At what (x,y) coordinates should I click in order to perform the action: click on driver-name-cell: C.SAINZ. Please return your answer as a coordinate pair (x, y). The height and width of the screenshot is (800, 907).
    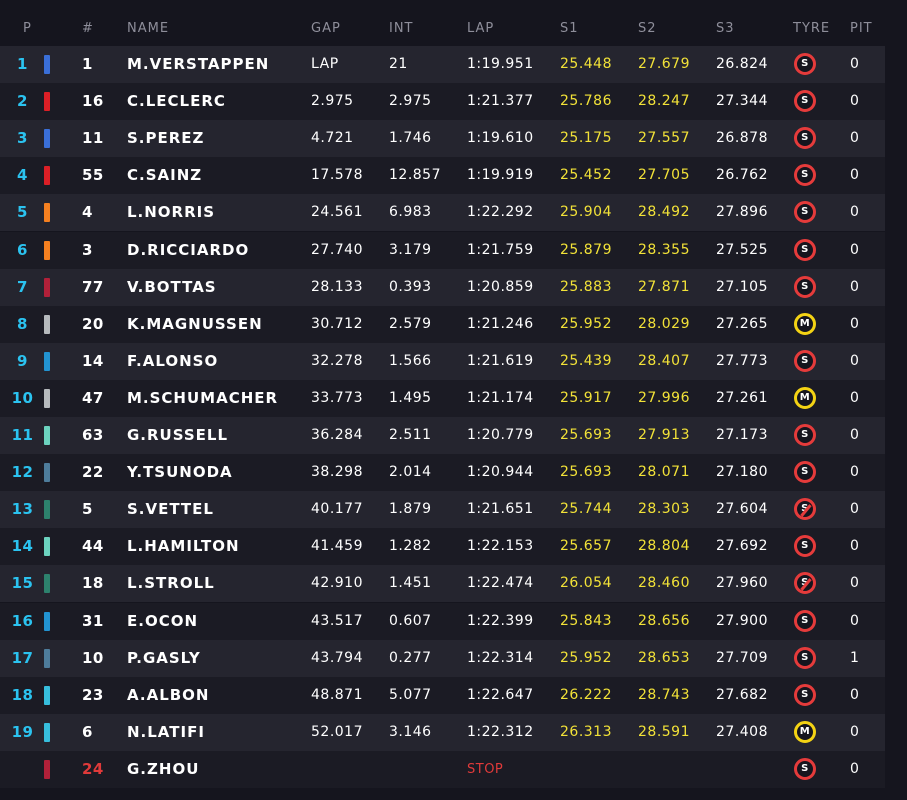
    Looking at the image, I should click on (165, 175).